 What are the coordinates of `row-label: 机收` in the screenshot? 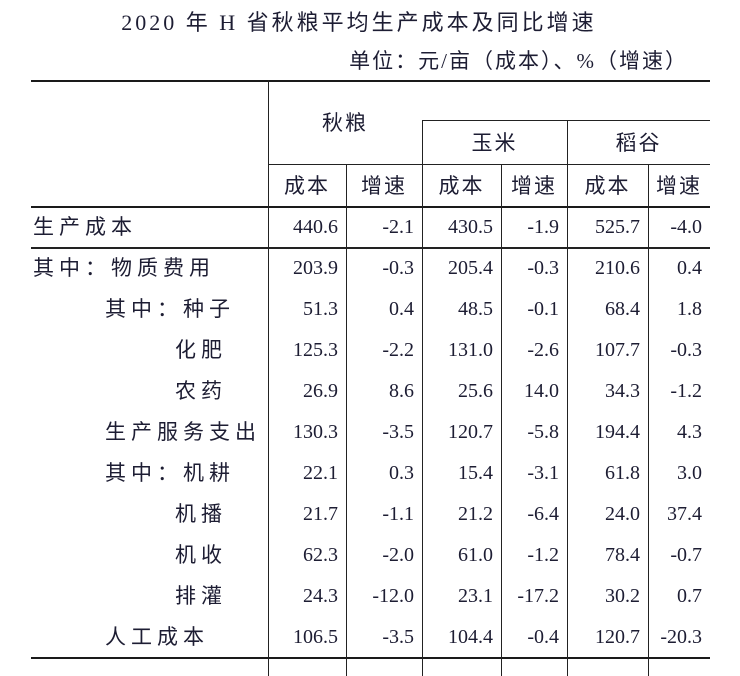 It's located at (201, 555).